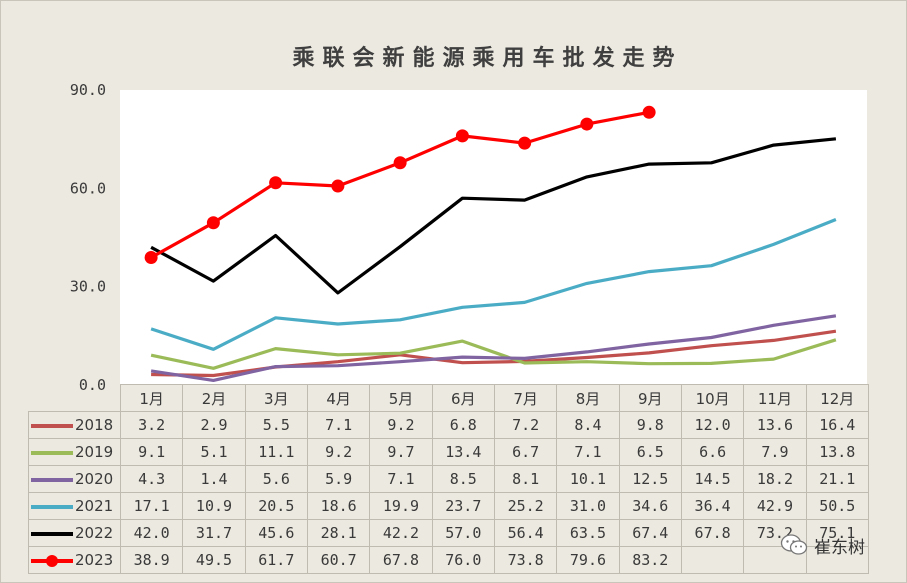 The width and height of the screenshot is (907, 583). What do you see at coordinates (88, 188) in the screenshot?
I see `y-tick-label: 60.0` at bounding box center [88, 188].